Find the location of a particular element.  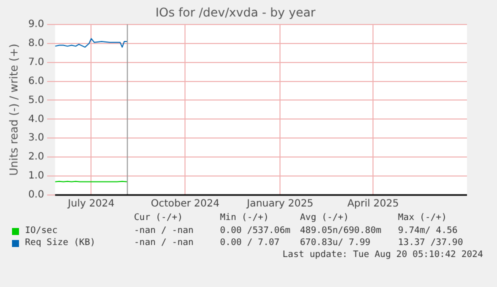

legend-label: IO/sec is located at coordinates (41, 231).